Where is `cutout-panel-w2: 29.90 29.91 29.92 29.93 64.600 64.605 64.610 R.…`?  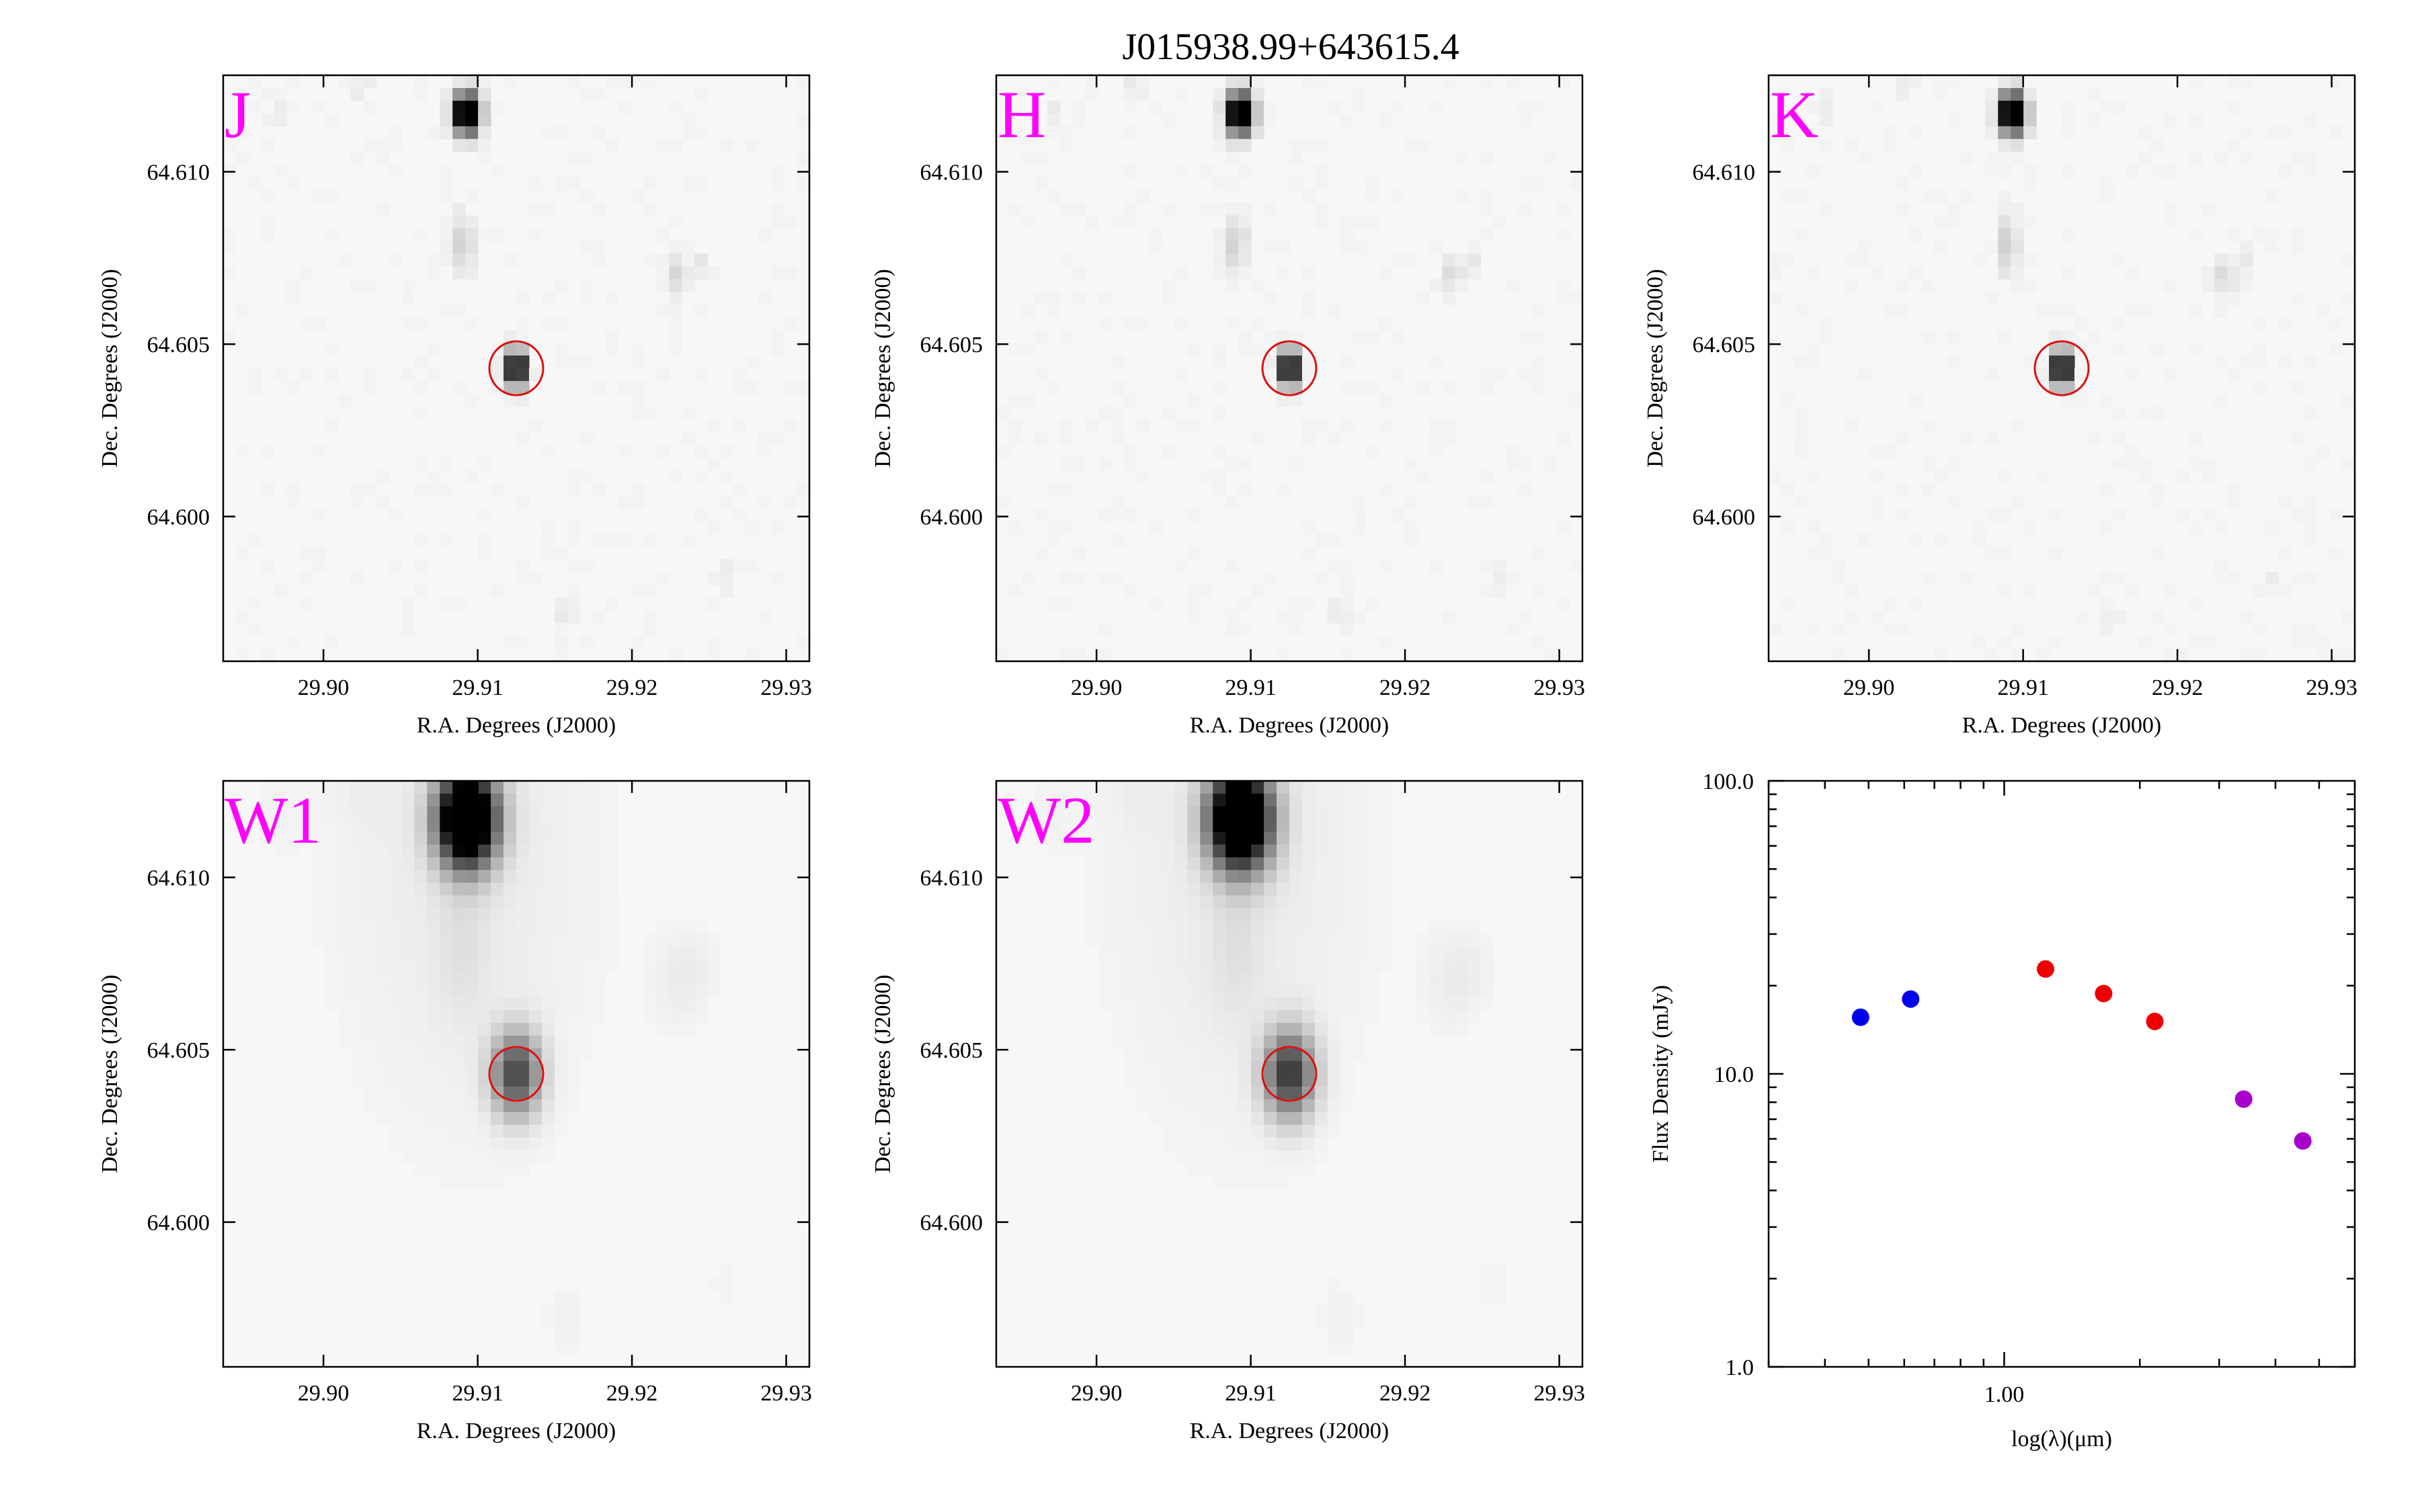
cutout-panel-w2: 29.90 29.91 29.92 29.93 64.600 64.605 64.610 R.… is located at coordinates (1228, 1111).